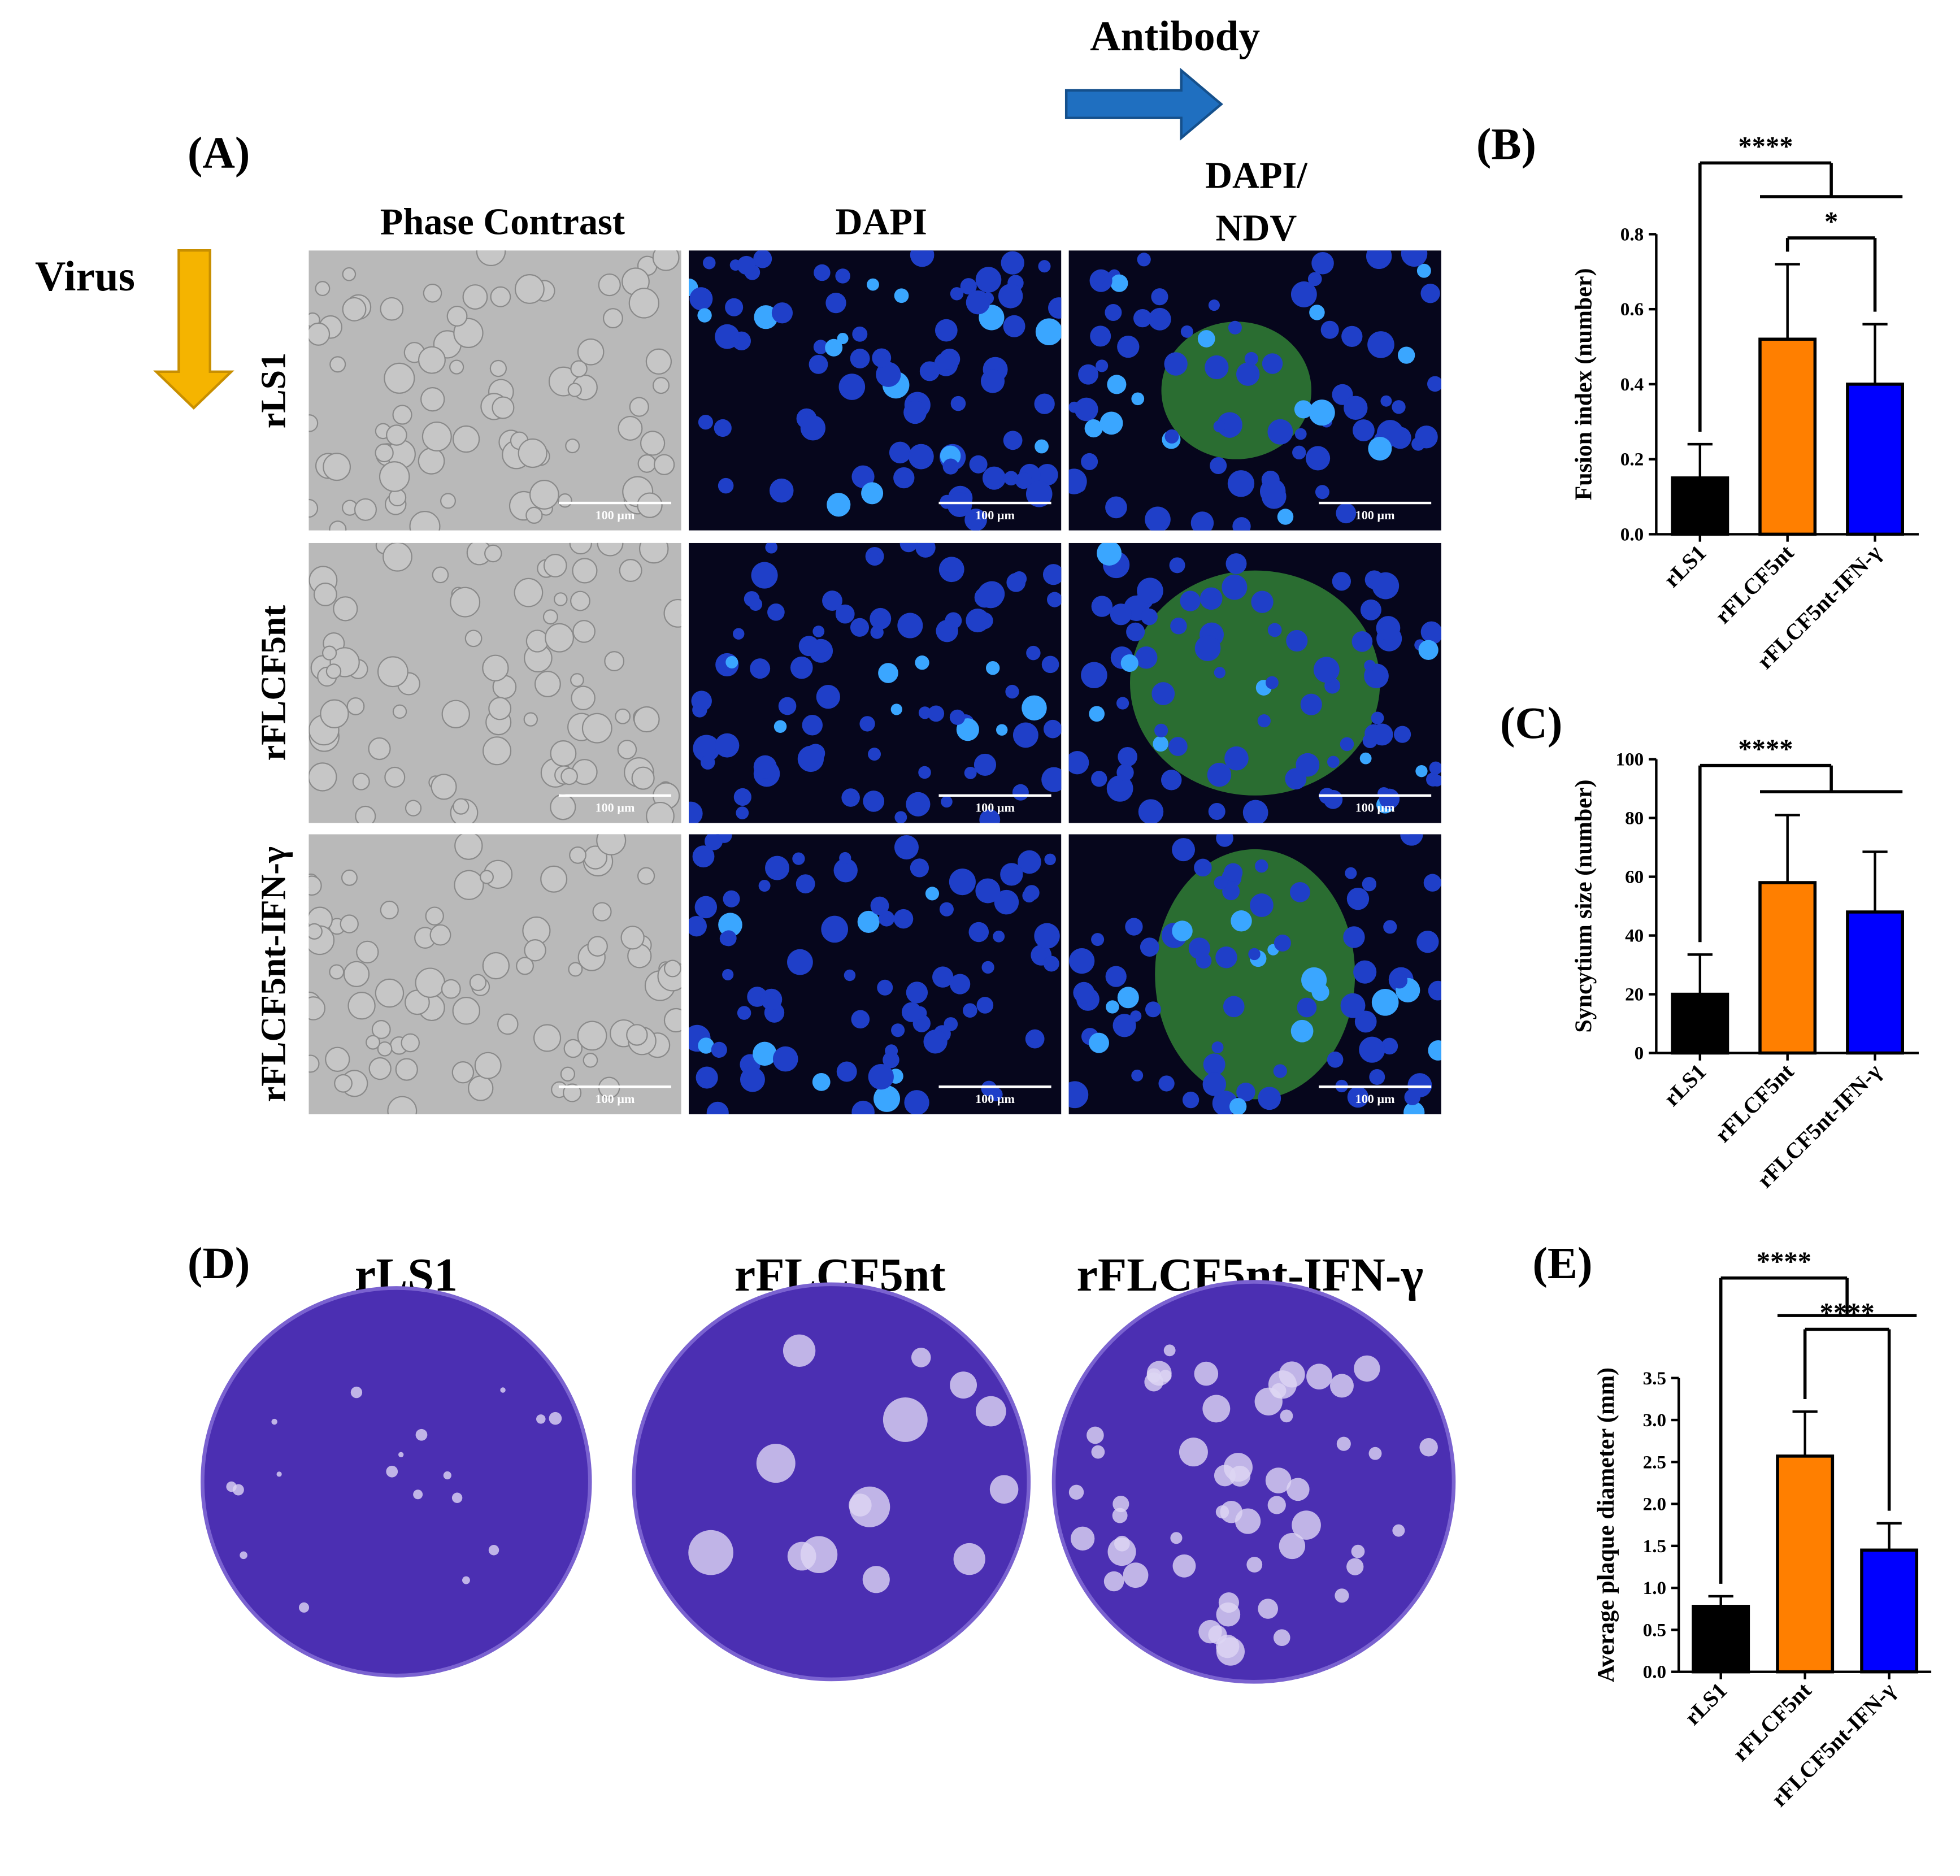  I want to click on virus-arrow, so click(193, 329).